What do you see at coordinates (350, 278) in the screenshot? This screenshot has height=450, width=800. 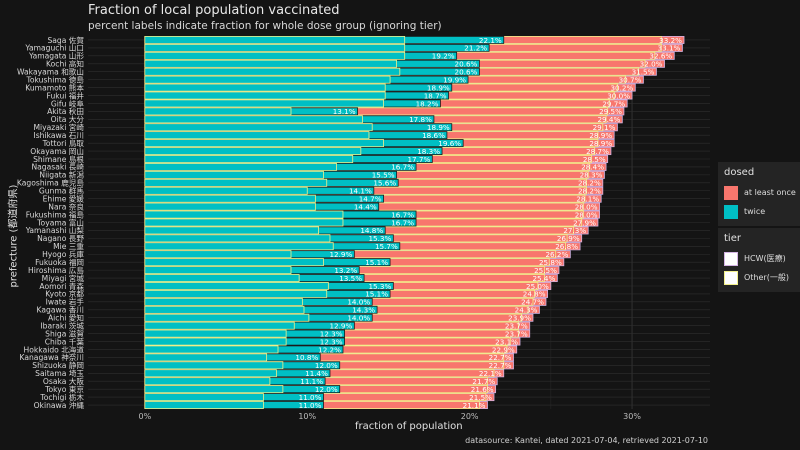 I see `data-label-twice: 13.5%` at bounding box center [350, 278].